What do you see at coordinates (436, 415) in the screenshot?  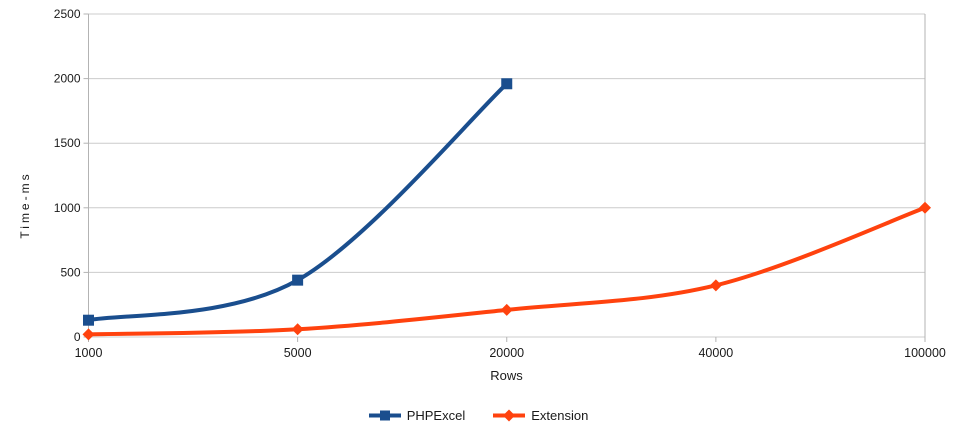 I see `legend-label-phpexcel: PHPExcel` at bounding box center [436, 415].